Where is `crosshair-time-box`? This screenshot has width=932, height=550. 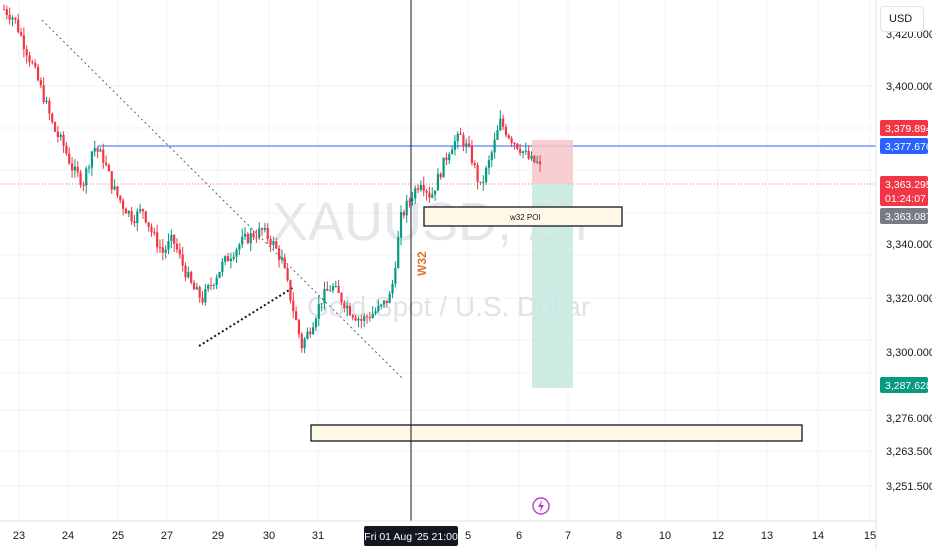
crosshair-time-box is located at coordinates (411, 536).